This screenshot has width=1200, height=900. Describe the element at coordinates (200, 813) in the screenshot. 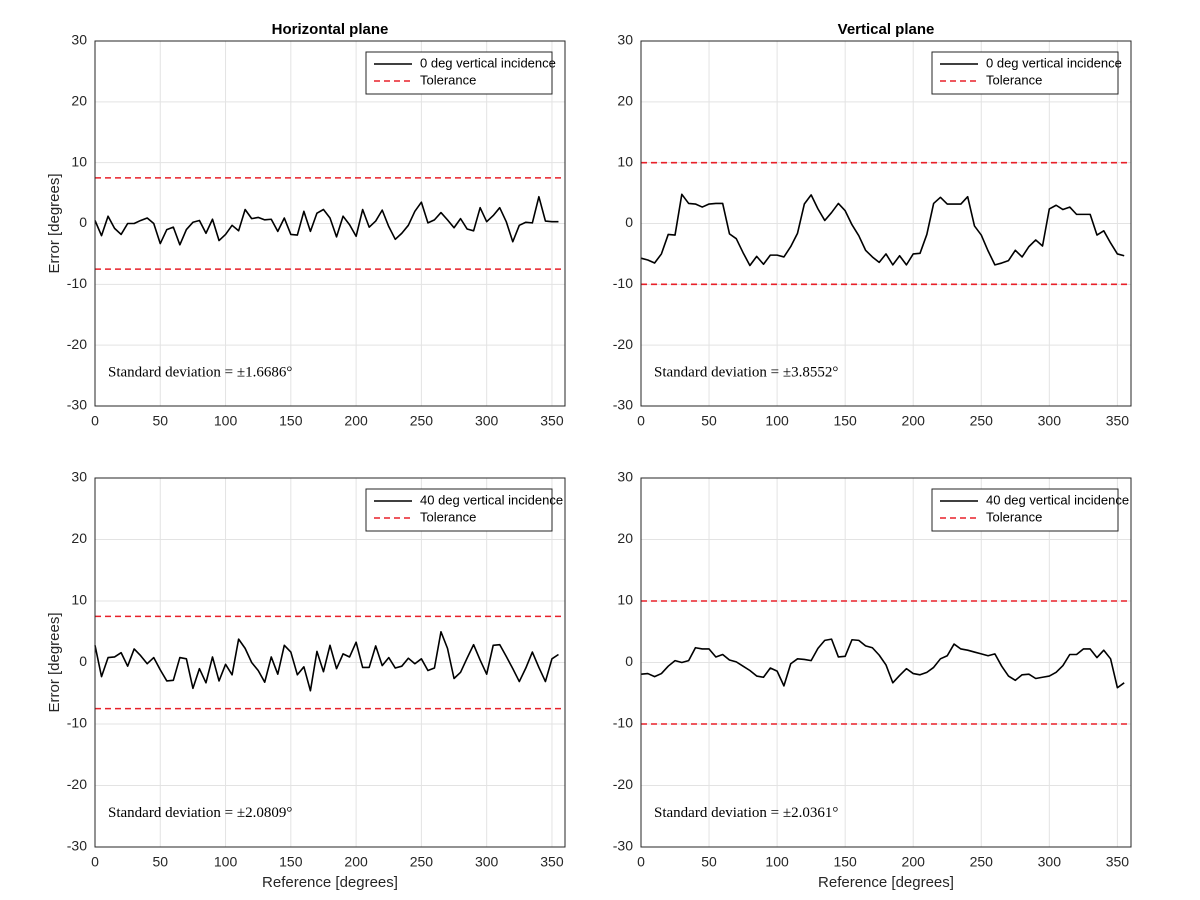

I see `annotation: Standard deviation = ±2.0809°` at that location.